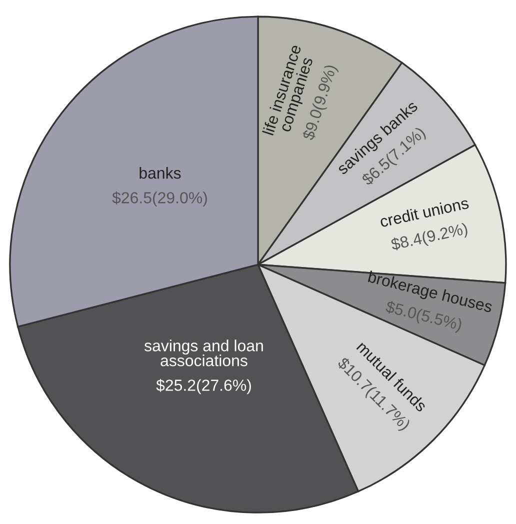 The height and width of the screenshot is (524, 516). What do you see at coordinates (160, 172) in the screenshot?
I see `slice-label: banks` at bounding box center [160, 172].